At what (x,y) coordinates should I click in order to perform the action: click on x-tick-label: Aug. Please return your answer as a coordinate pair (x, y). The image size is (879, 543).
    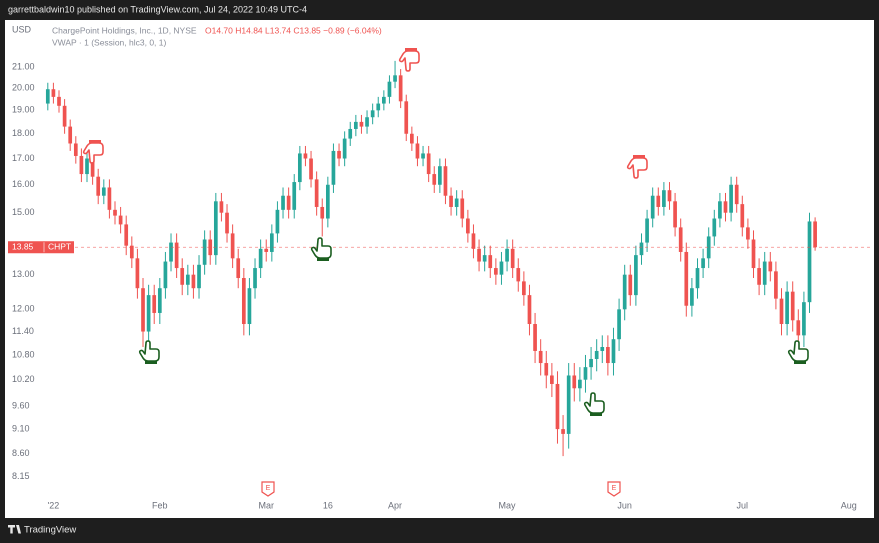
    Looking at the image, I should click on (849, 505).